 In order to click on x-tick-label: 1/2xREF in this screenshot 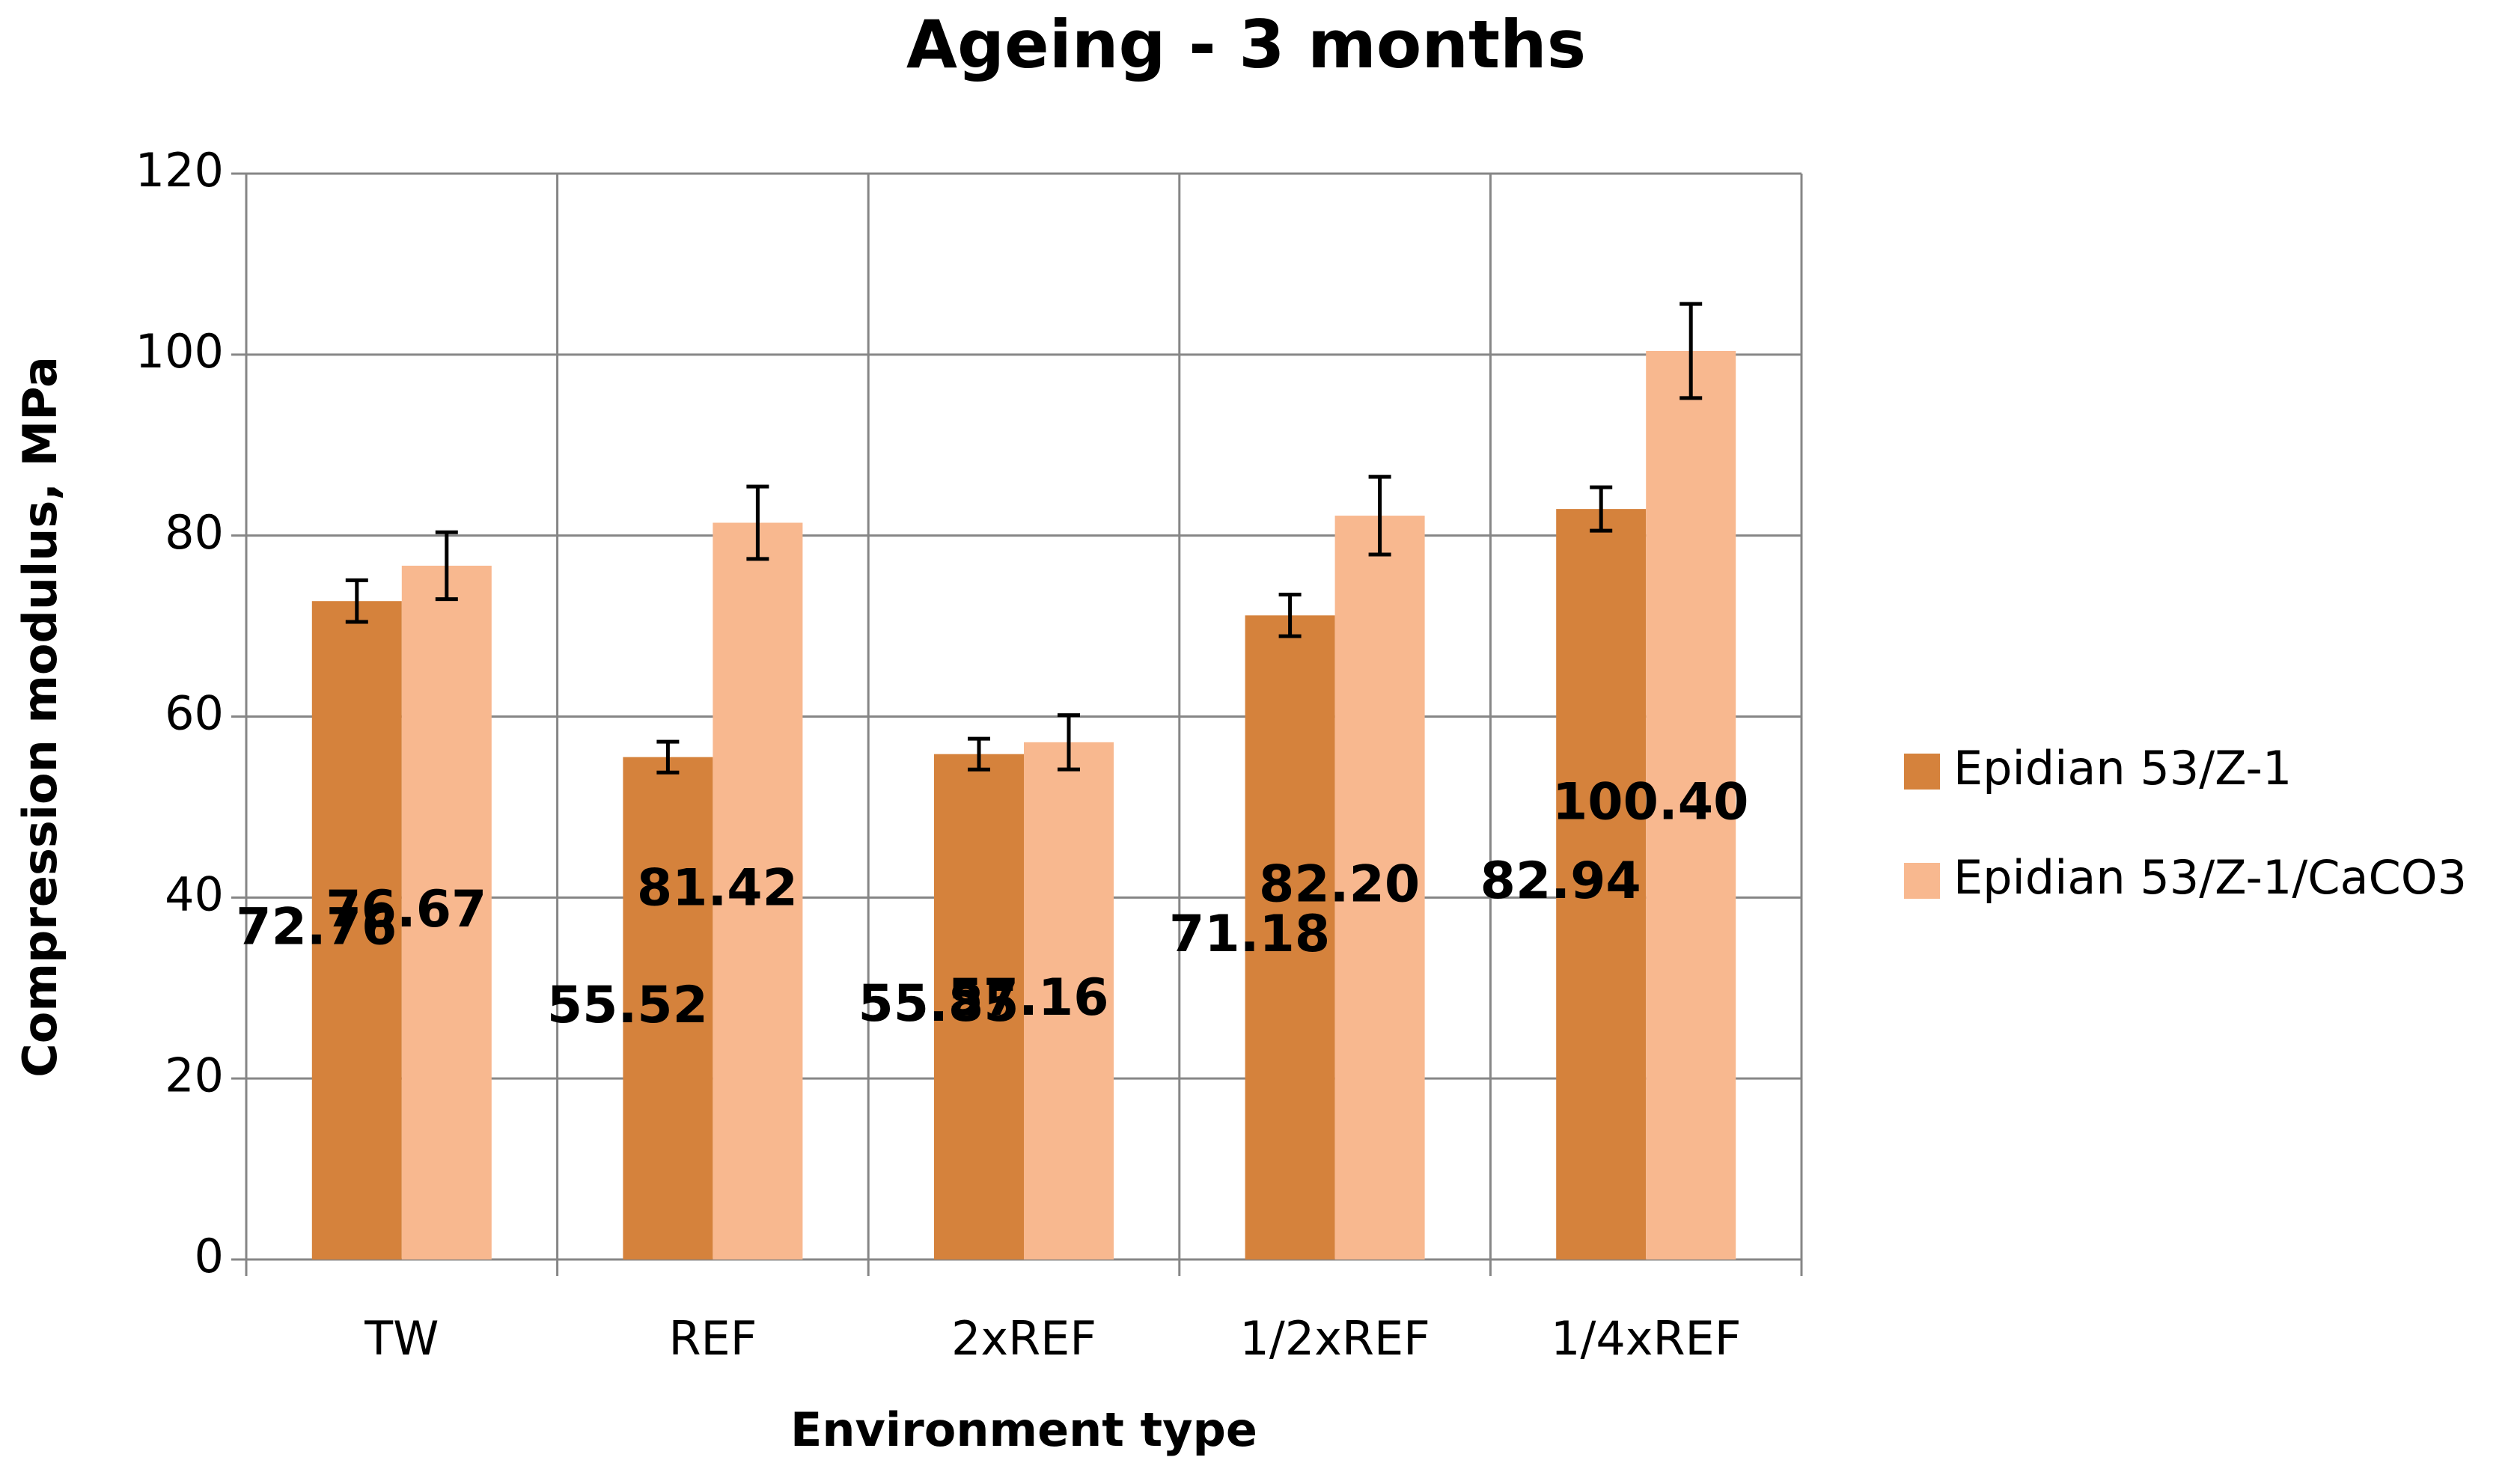, I will do `click(1334, 1338)`.